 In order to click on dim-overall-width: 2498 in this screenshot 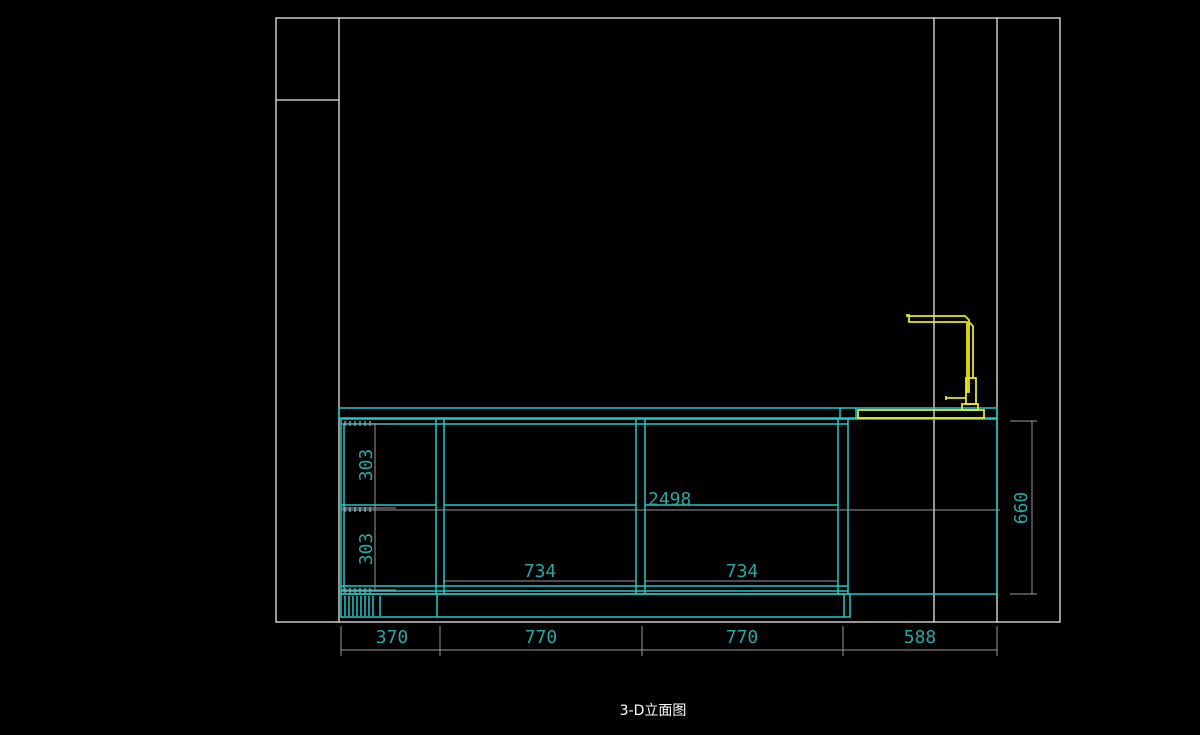, I will do `click(669, 499)`.